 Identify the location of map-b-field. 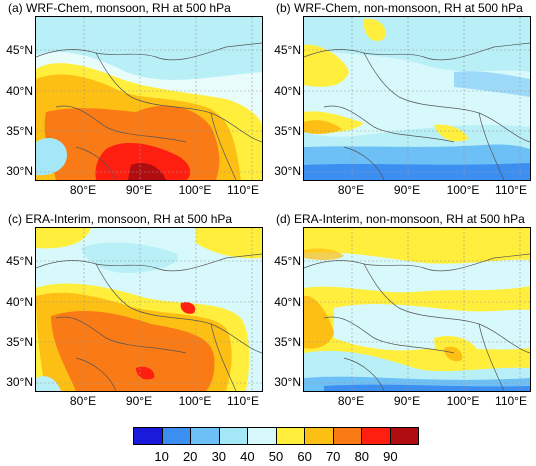
(417, 98).